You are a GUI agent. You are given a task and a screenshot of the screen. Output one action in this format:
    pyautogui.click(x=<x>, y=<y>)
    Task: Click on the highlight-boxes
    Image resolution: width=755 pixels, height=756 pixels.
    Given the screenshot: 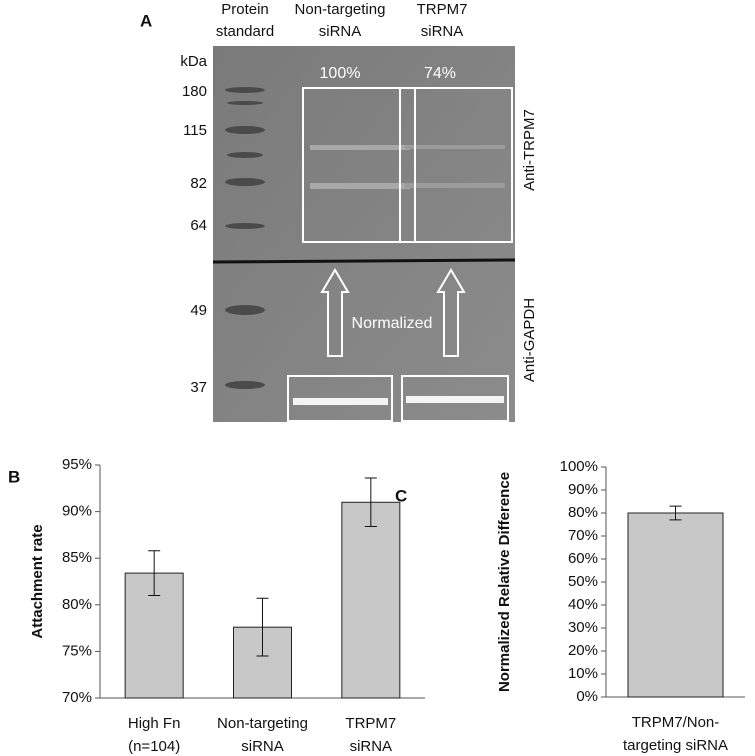 What is the action you would take?
    pyautogui.click(x=400, y=254)
    